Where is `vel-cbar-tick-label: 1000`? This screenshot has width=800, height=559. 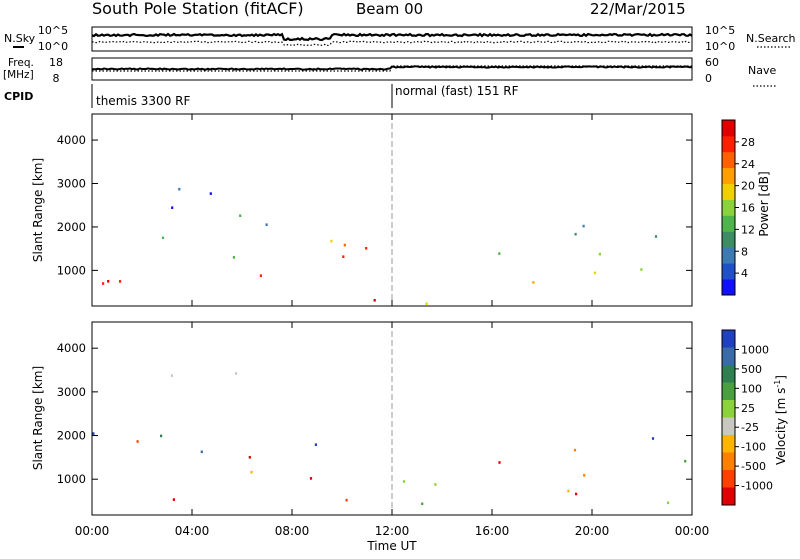 vel-cbar-tick-label: 1000 is located at coordinates (755, 349).